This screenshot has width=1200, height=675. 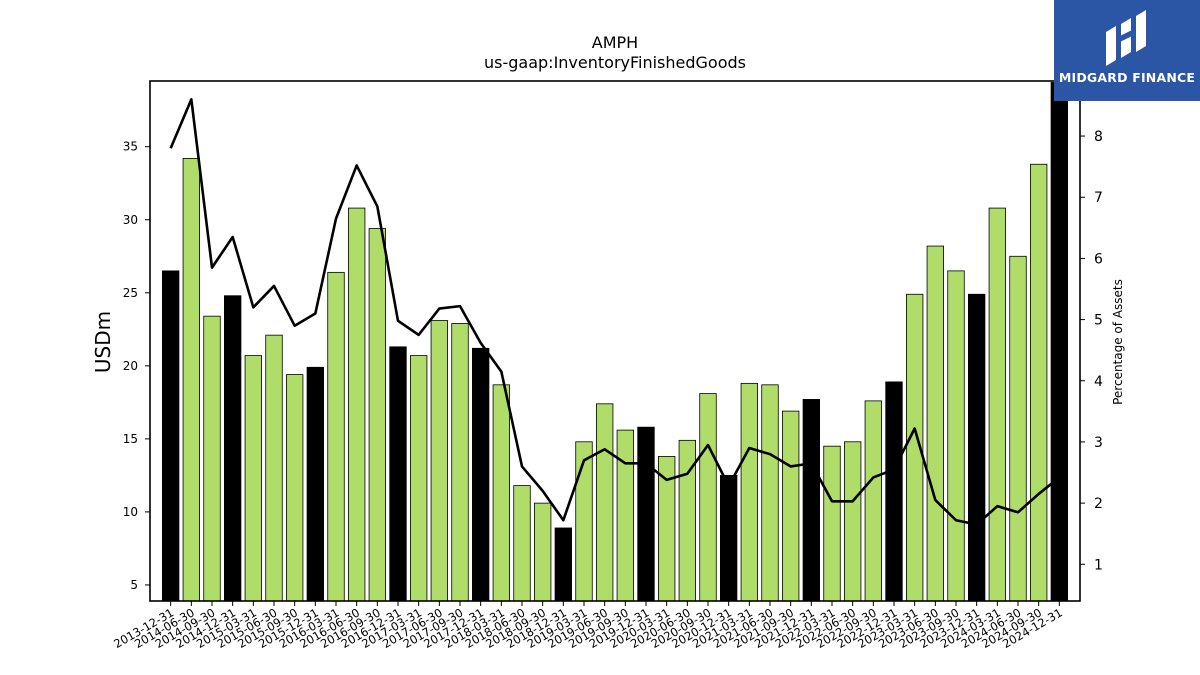 What do you see at coordinates (130, 512) in the screenshot?
I see `y-tick-label: 10` at bounding box center [130, 512].